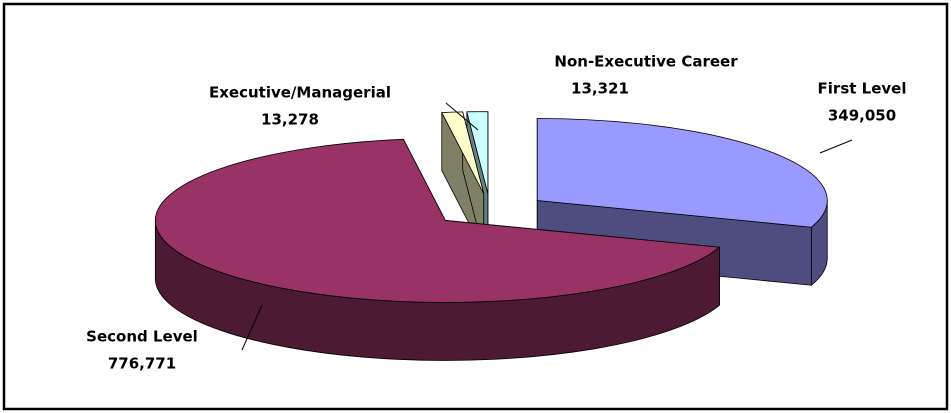 This screenshot has width=951, height=413. I want to click on value-label: 776,771, so click(142, 364).